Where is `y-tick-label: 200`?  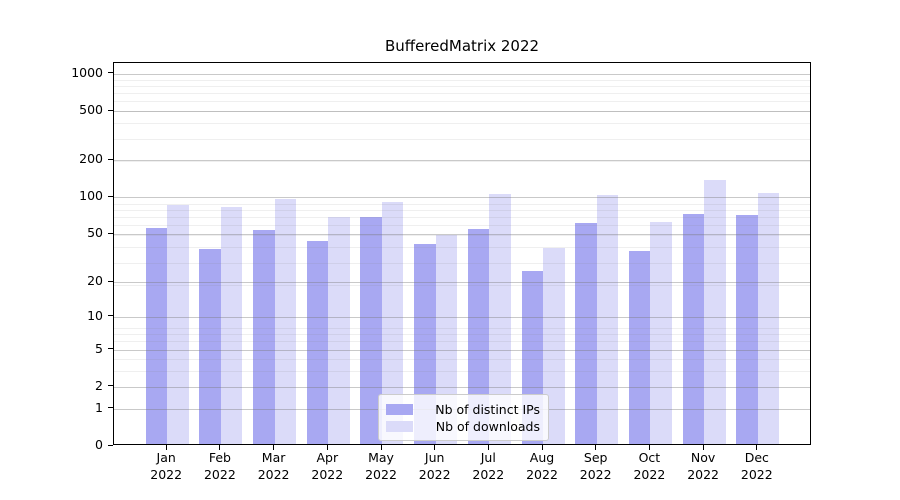 y-tick-label: 200 is located at coordinates (91, 159).